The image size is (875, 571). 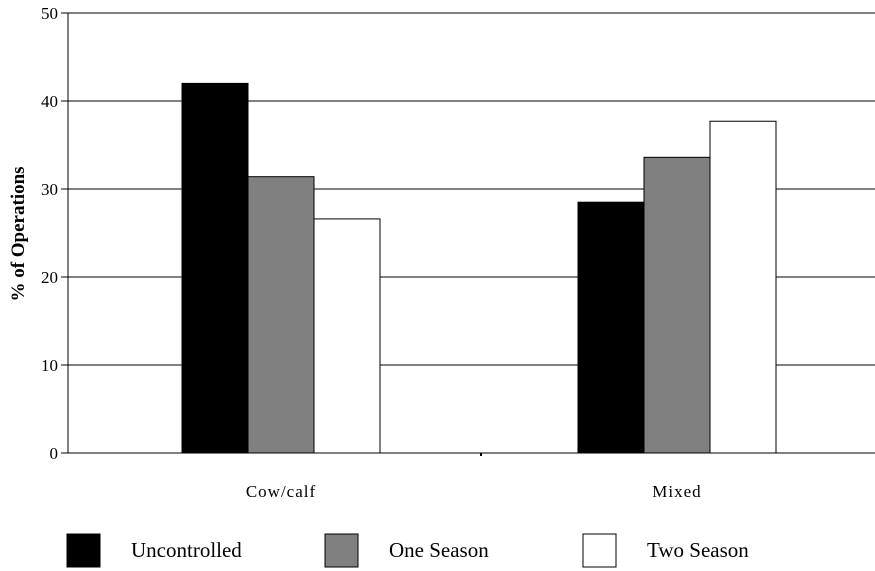 I want to click on legend-label: One Season, so click(x=439, y=550).